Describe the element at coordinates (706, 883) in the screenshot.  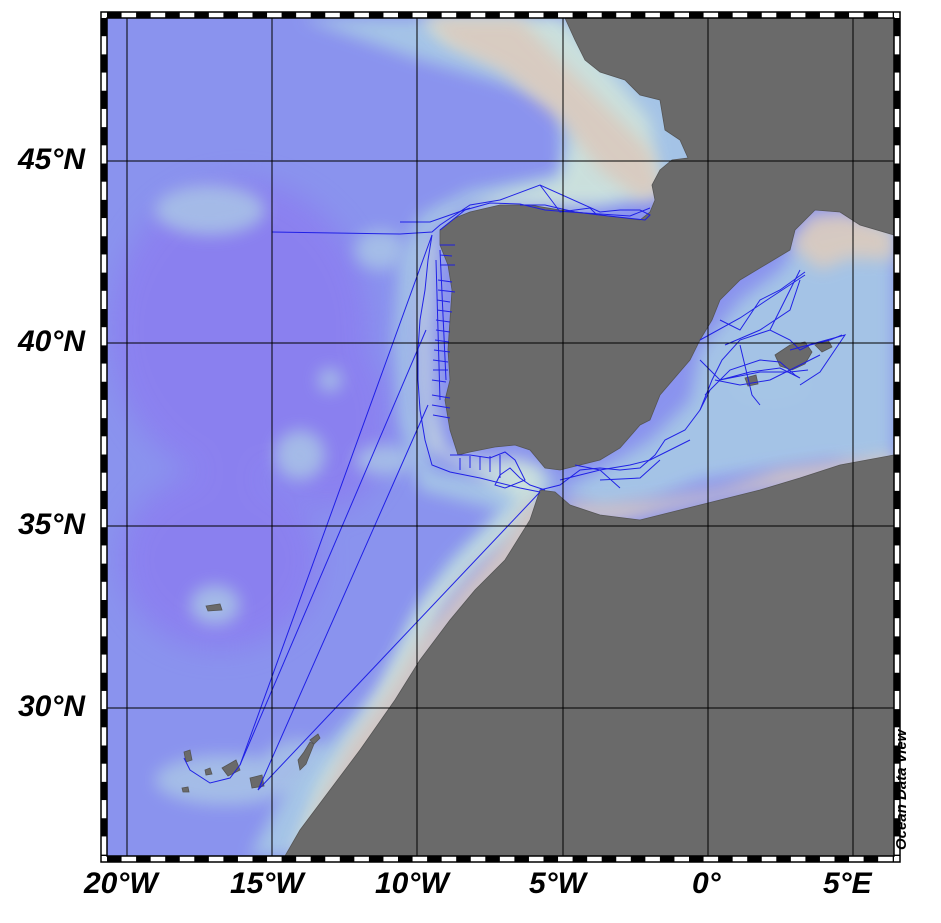
I see `lon-label-0: 0°` at that location.